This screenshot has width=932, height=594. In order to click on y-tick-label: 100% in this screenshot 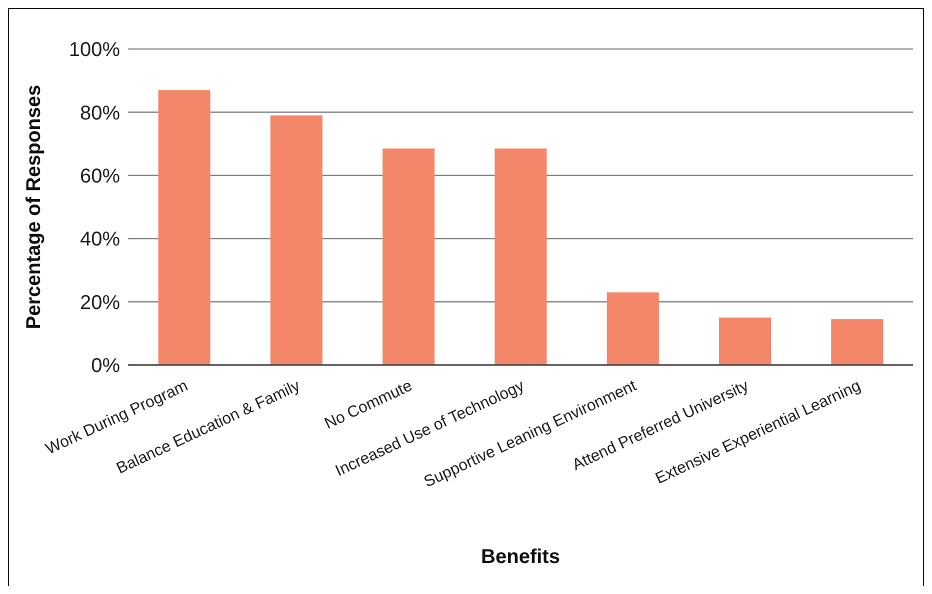, I will do `click(94, 50)`.